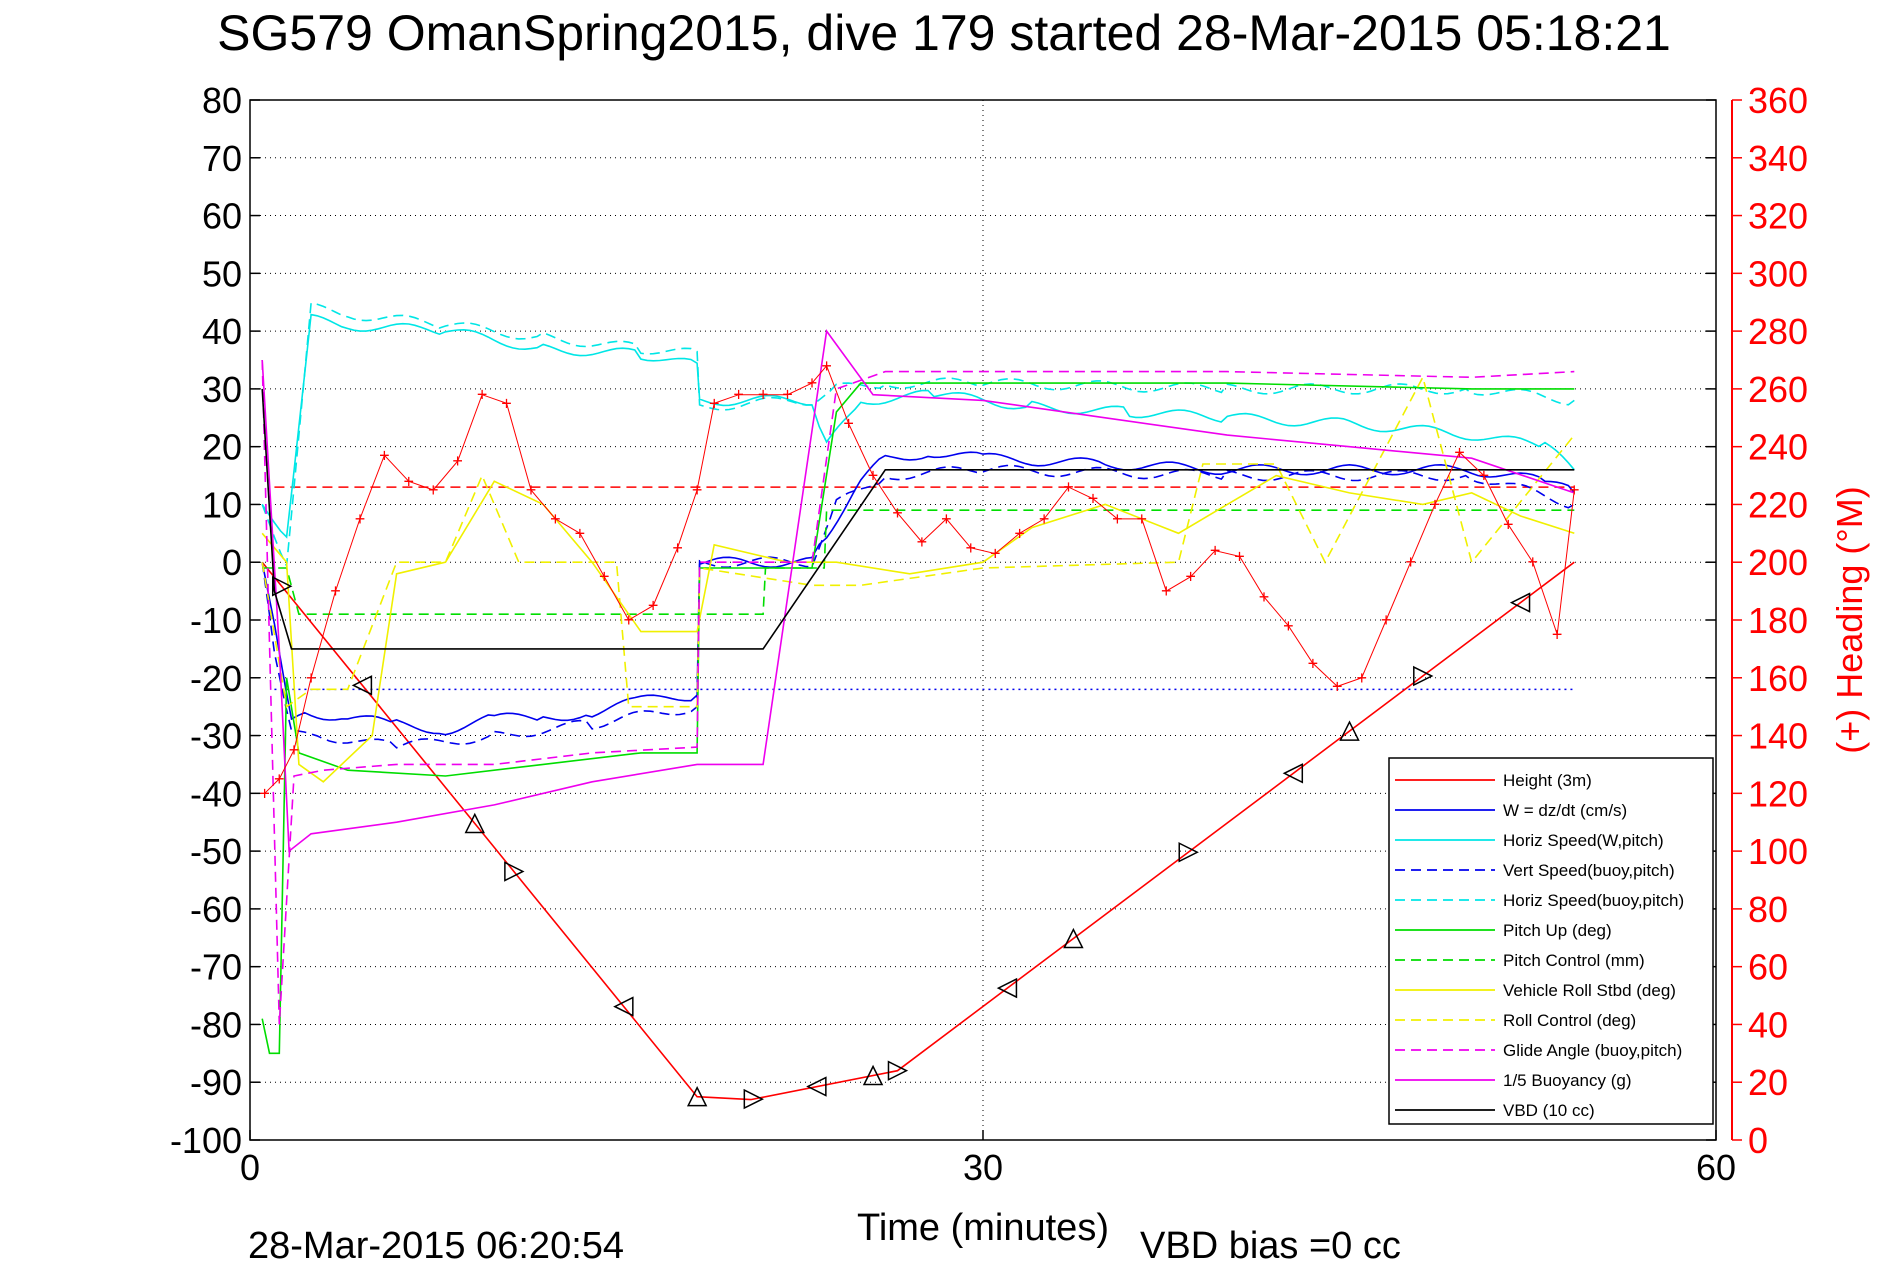 The width and height of the screenshot is (1891, 1267). Describe the element at coordinates (222, 273) in the screenshot. I see `y-tick-label: 50` at that location.